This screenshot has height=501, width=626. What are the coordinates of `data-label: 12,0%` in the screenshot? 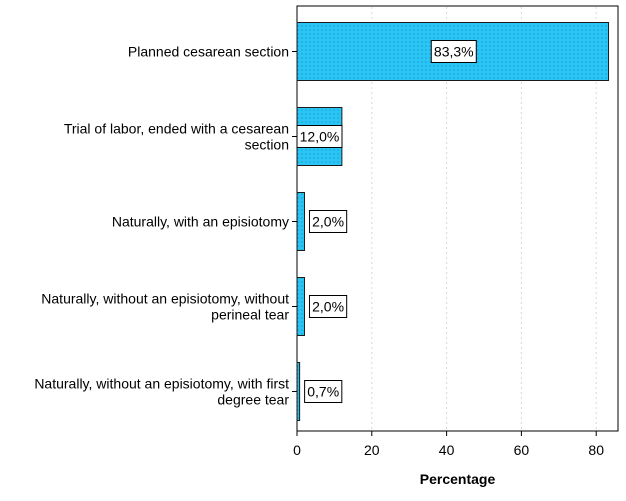 It's located at (320, 137).